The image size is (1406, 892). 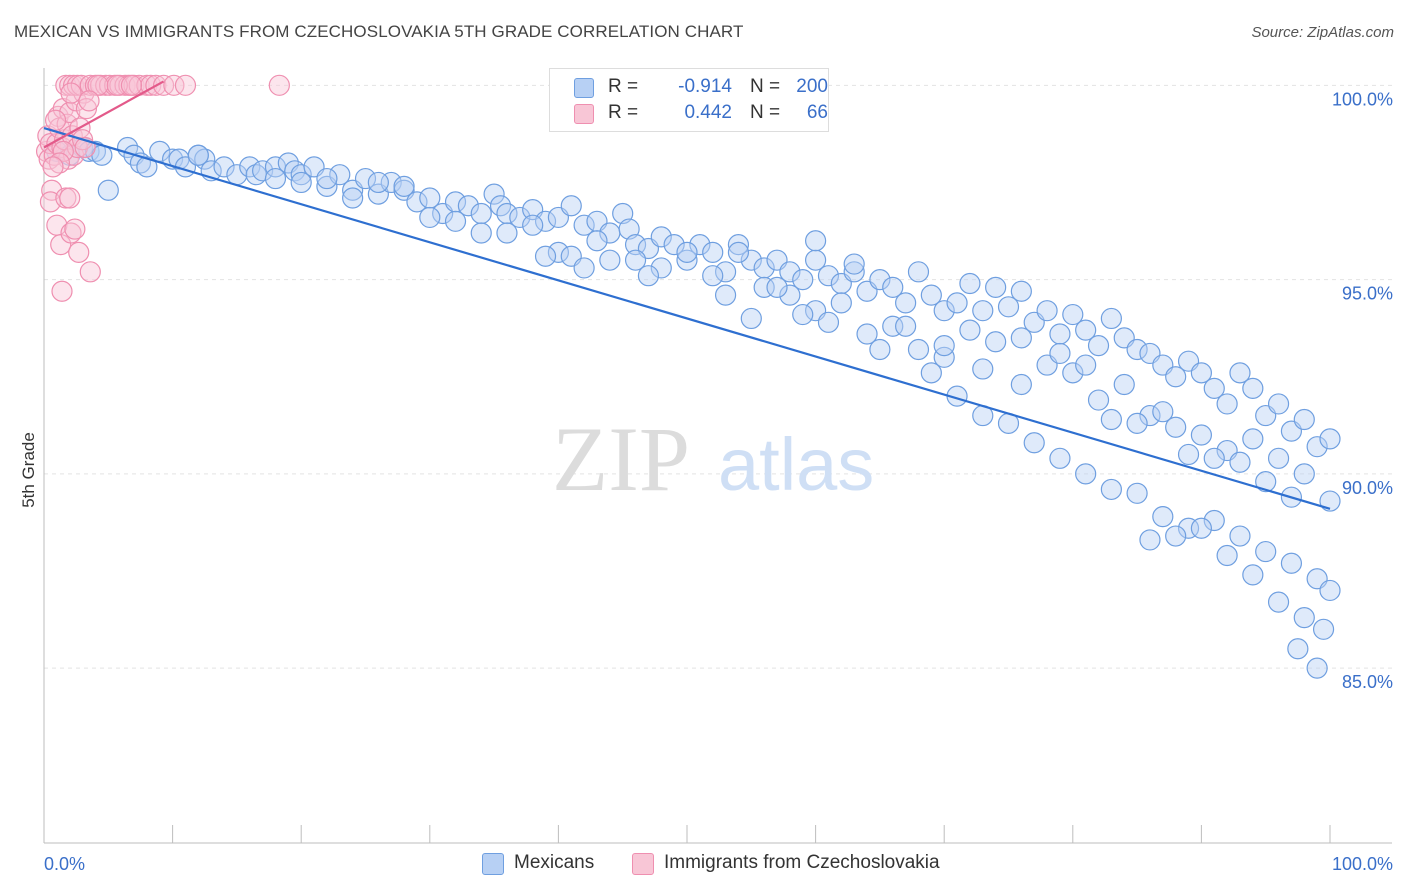 What do you see at coordinates (104, 114) in the screenshot?
I see `trend-line-czechoslovakia` at bounding box center [104, 114].